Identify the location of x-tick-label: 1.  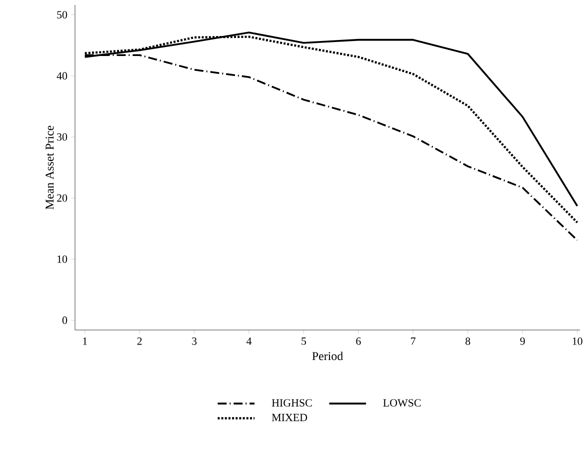
(85, 341).